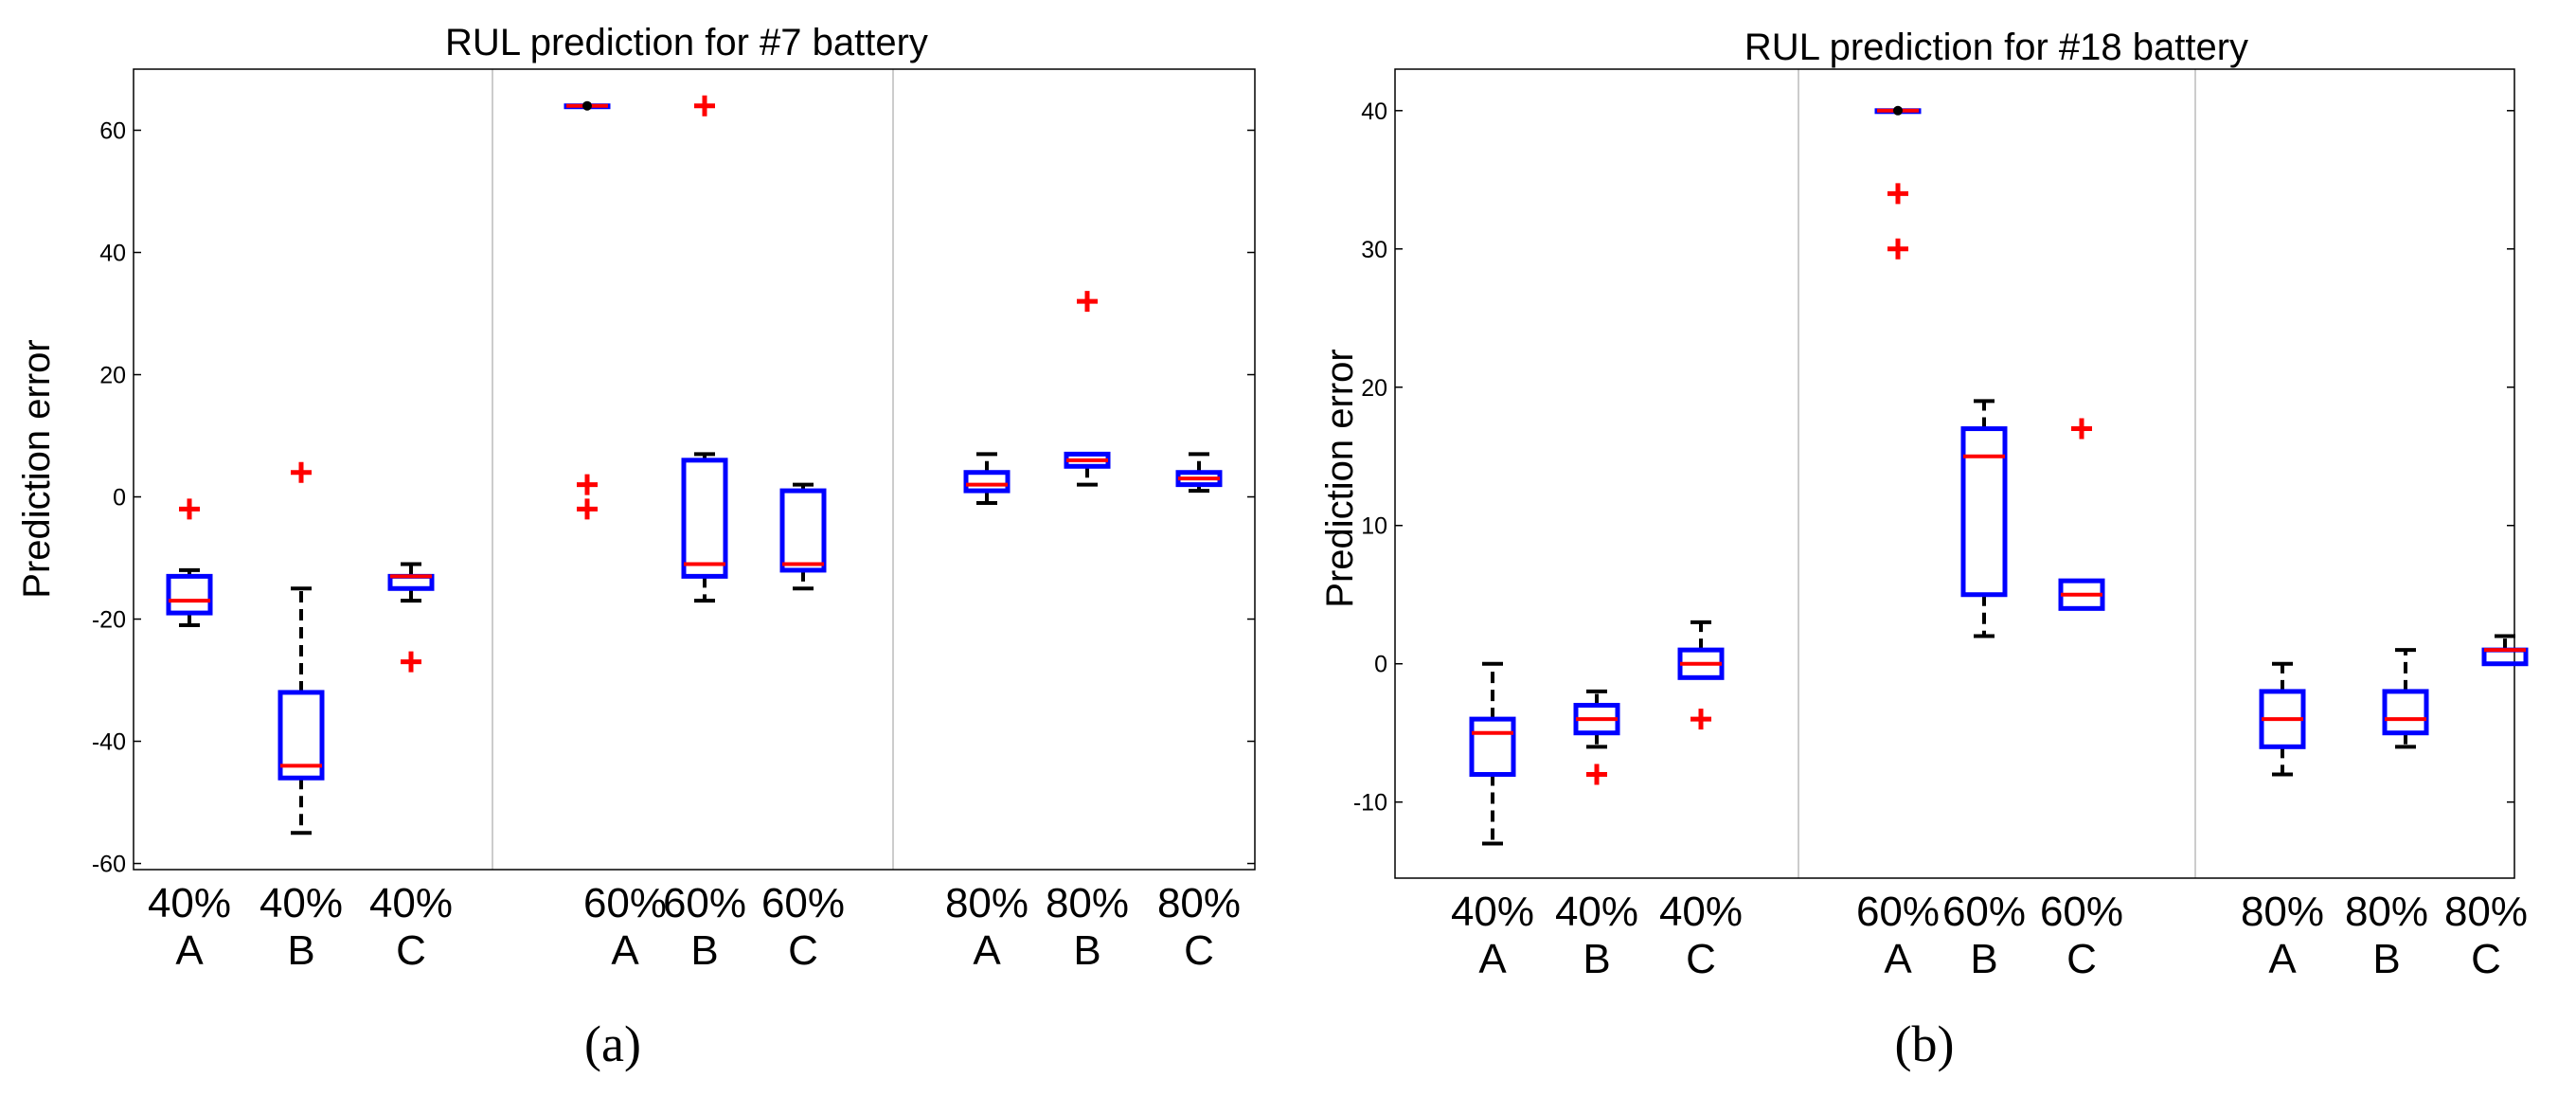 Image resolution: width=2576 pixels, height=1096 pixels. Describe the element at coordinates (109, 865) in the screenshot. I see `y-tick-label: -60` at that location.